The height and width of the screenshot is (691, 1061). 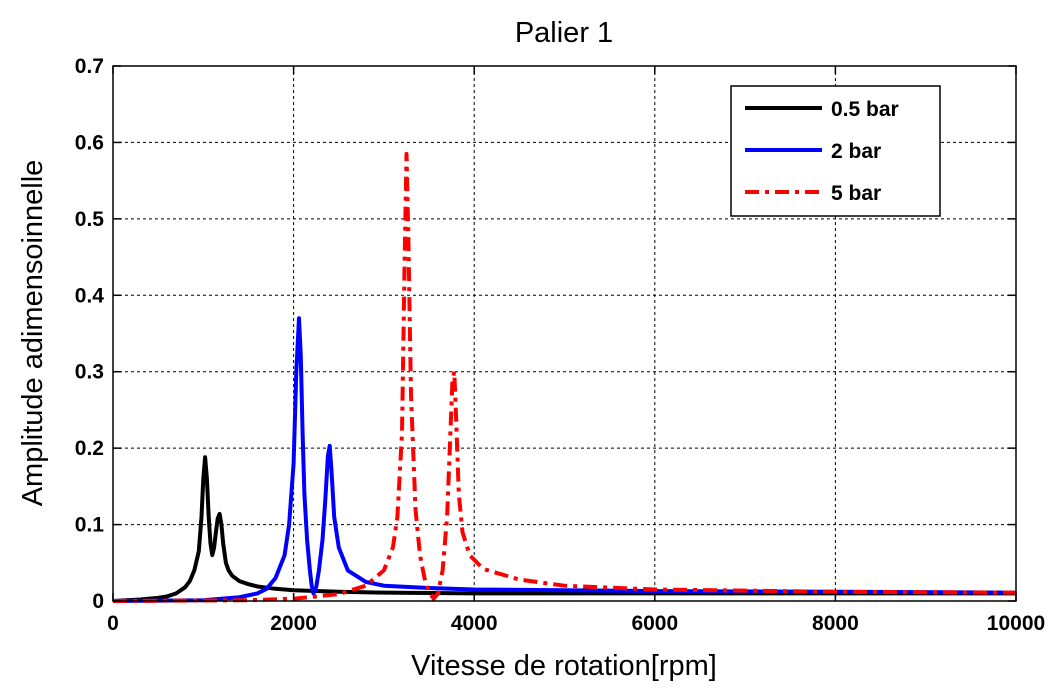 What do you see at coordinates (654, 623) in the screenshot?
I see `x-tick-label: 6000` at bounding box center [654, 623].